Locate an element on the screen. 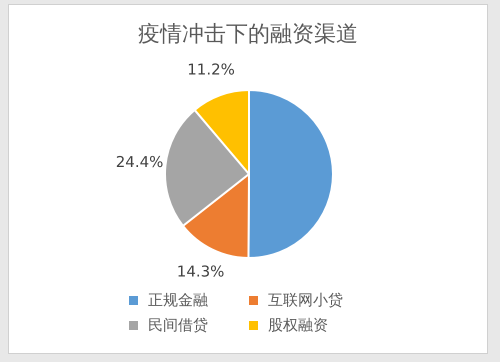 The width and height of the screenshot is (500, 362). chart-title: 疫情冲击下的融资渠道 is located at coordinates (248, 35).